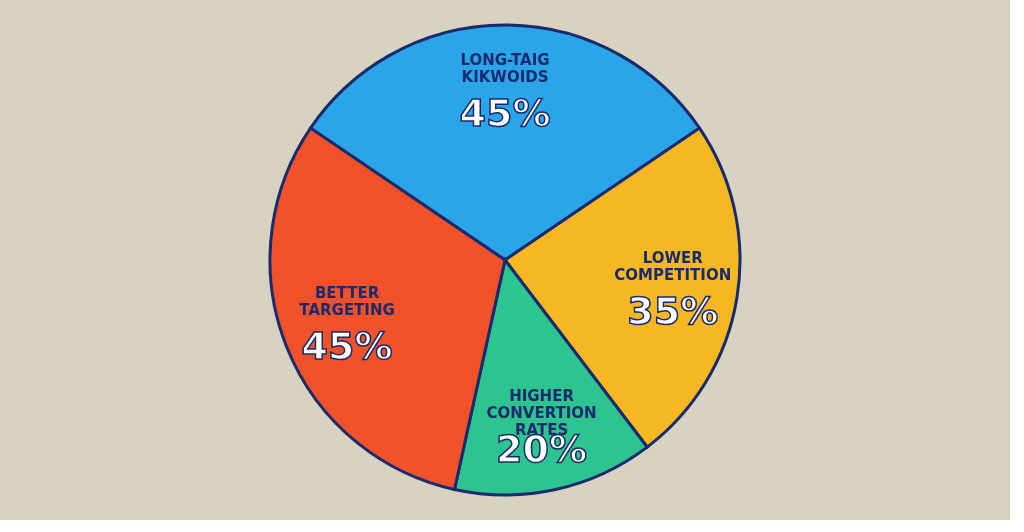 The width and height of the screenshot is (1024, 532). I want to click on slice-label: LONG-TAIG KIKWOIDS, so click(505, 68).